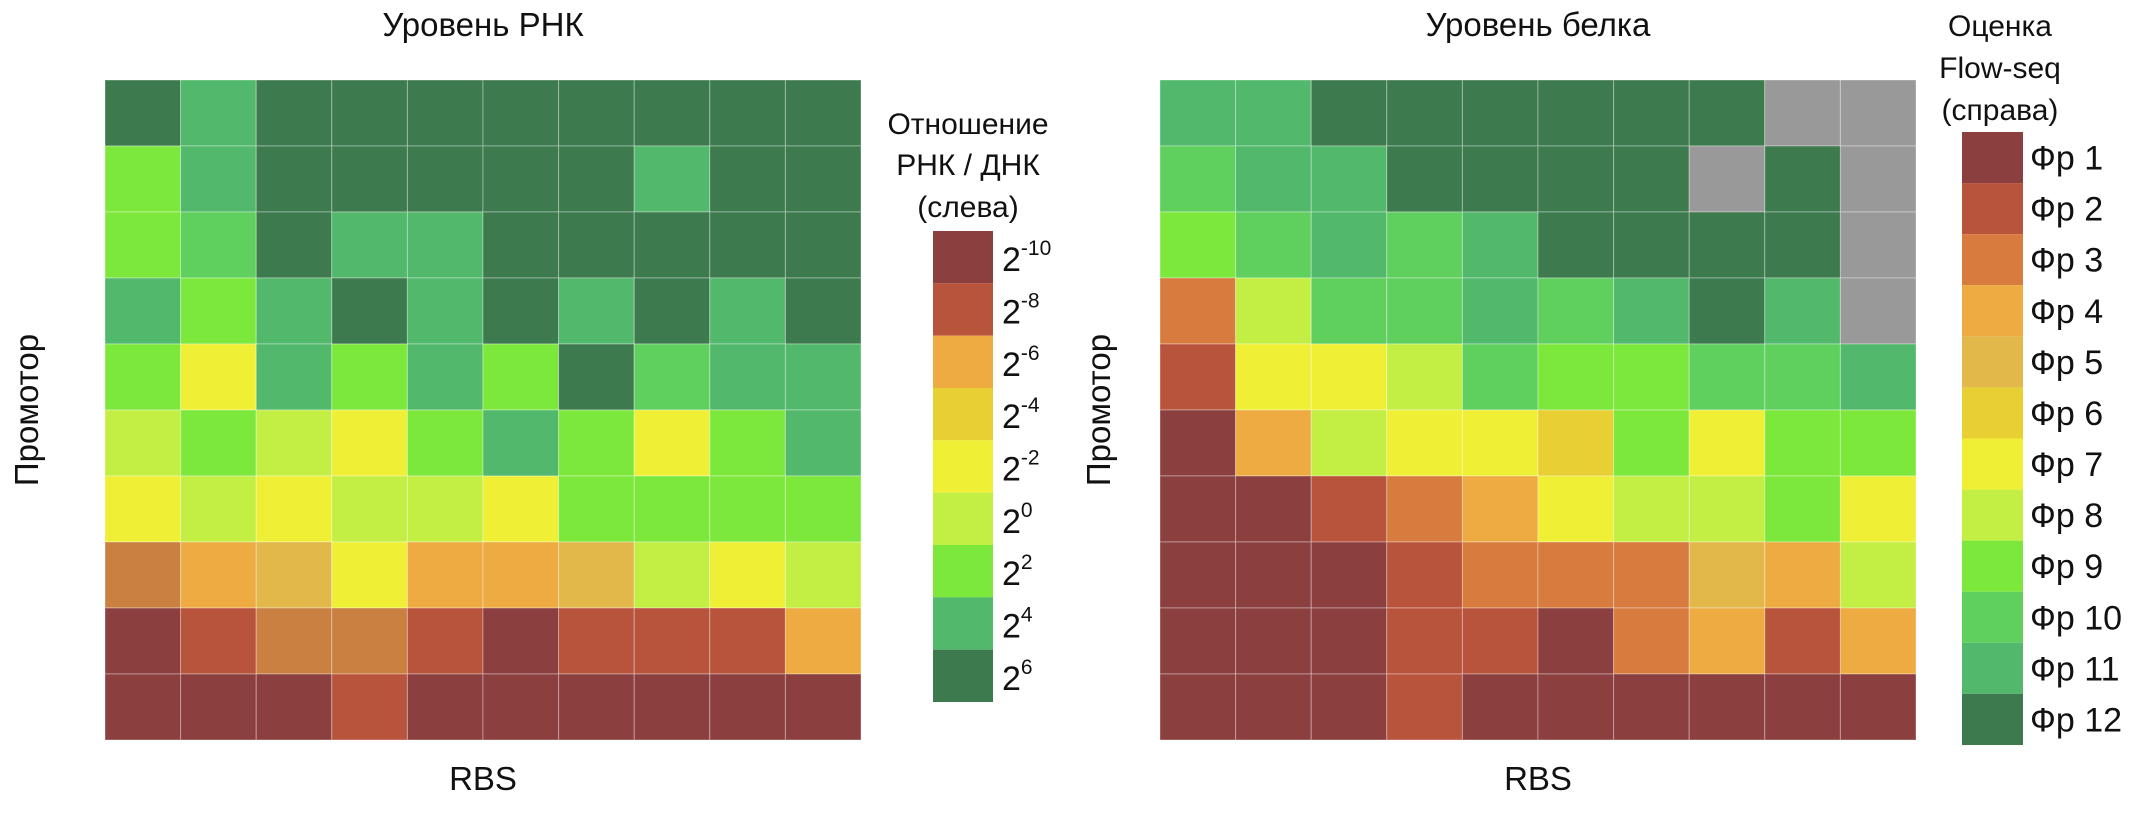  I want to click on rna-cell-r7-c4, so click(369, 509).